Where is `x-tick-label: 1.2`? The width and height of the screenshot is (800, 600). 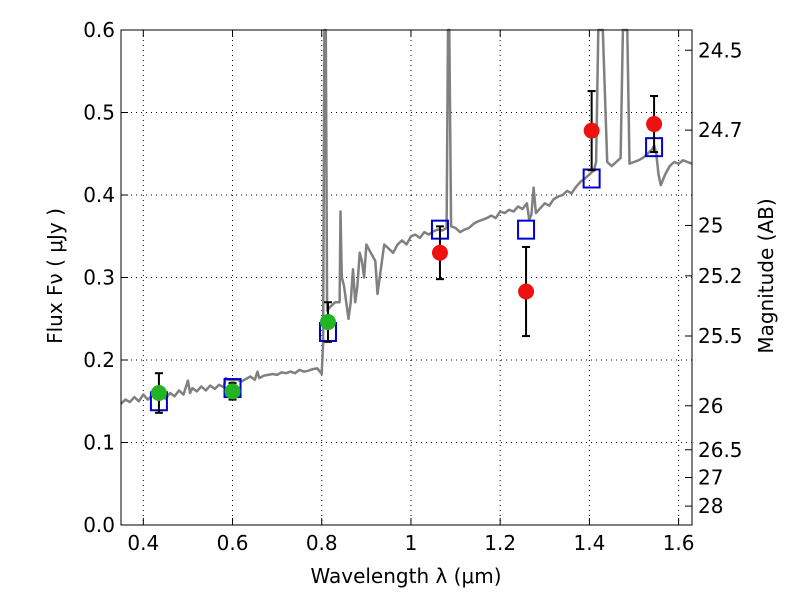 x-tick-label: 1.2 is located at coordinates (500, 543).